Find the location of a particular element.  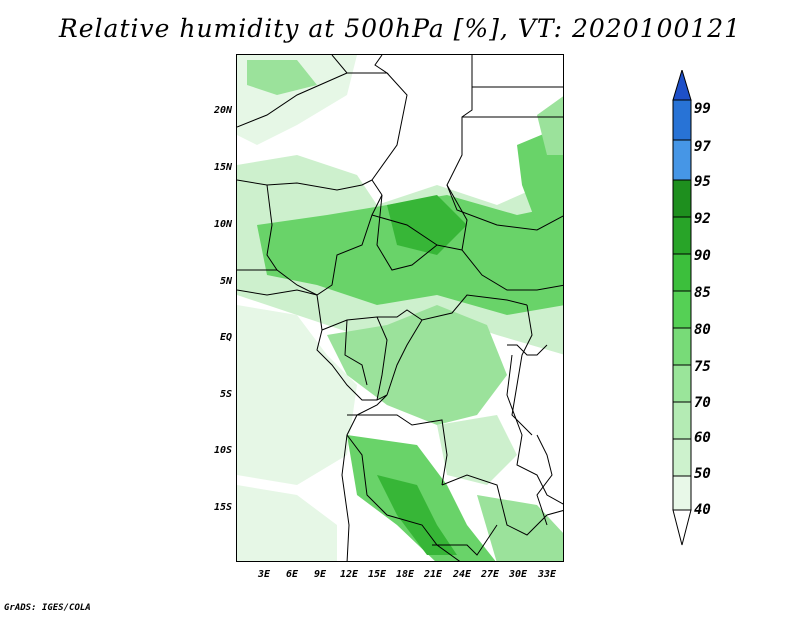

colorbar-label-95: 95 is located at coordinates (702, 182).